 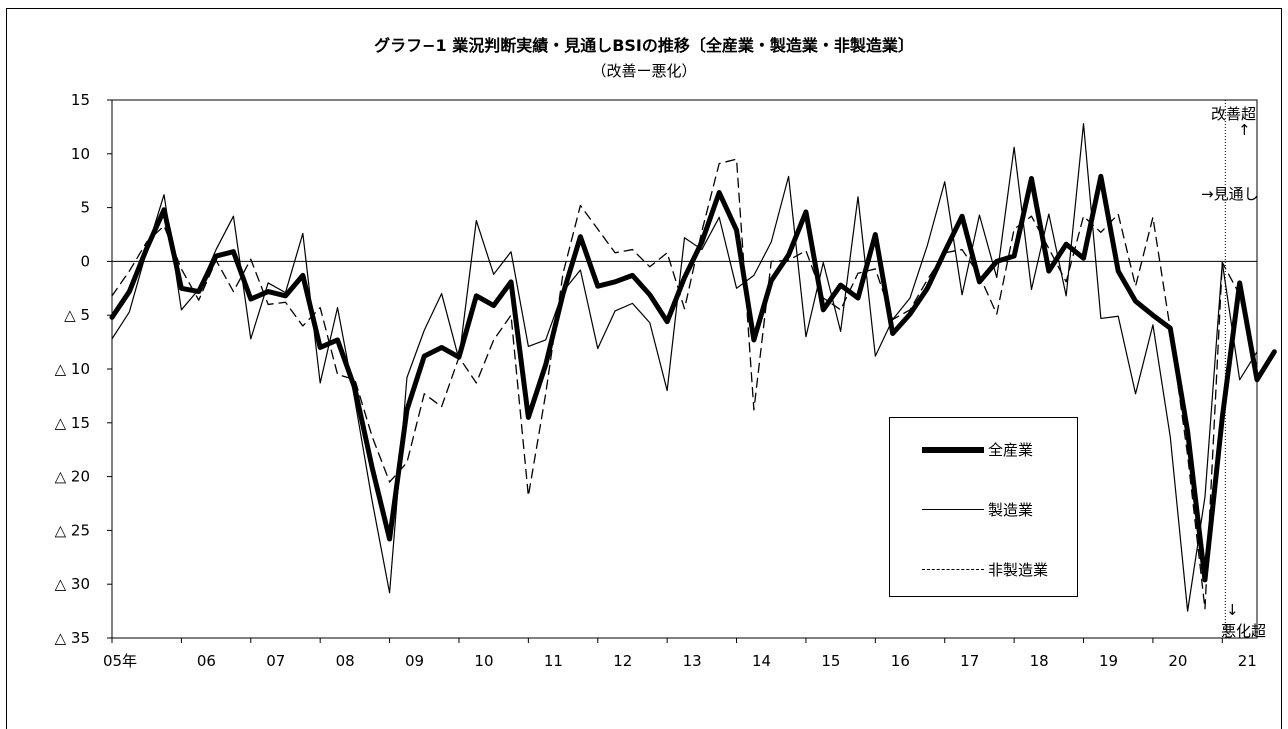 What do you see at coordinates (345, 661) in the screenshot?
I see `x-tick-label: 08` at bounding box center [345, 661].